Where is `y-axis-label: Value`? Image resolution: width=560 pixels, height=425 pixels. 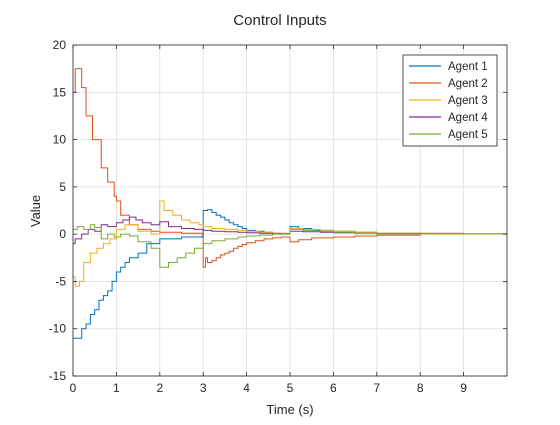
y-axis-label: Value is located at coordinates (35, 211).